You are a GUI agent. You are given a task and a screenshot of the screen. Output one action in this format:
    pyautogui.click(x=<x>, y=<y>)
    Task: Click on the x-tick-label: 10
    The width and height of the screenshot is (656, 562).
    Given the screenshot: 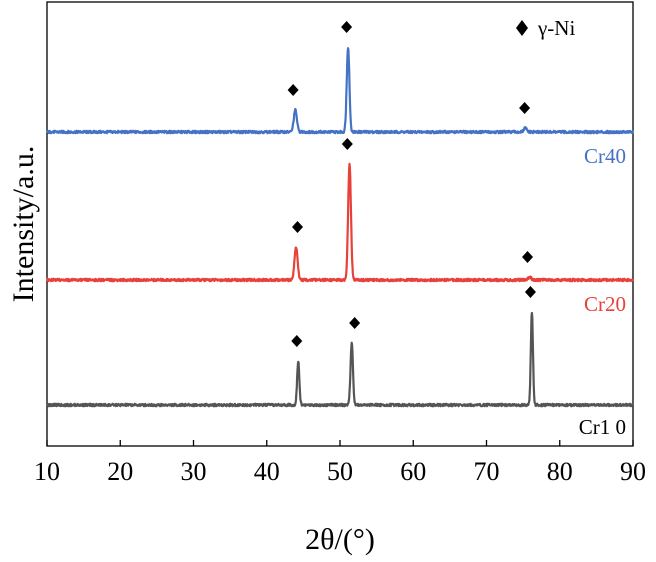 What is the action you would take?
    pyautogui.click(x=47, y=471)
    